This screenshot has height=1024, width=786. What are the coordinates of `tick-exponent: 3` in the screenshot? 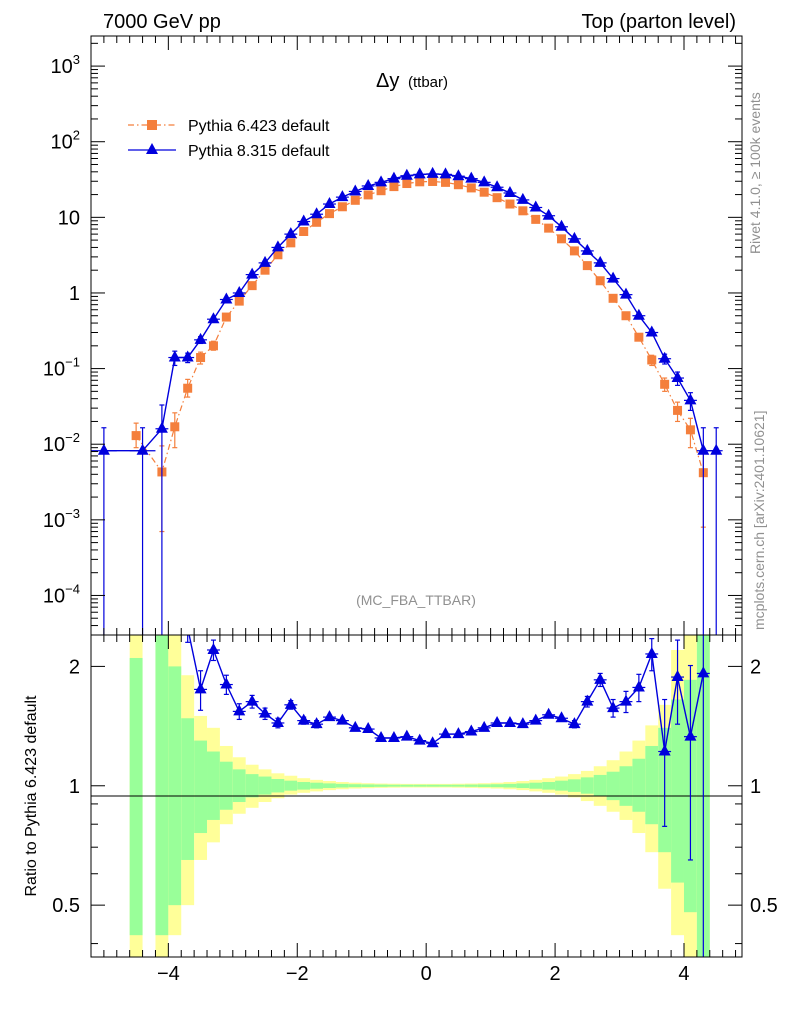 It's located at (76, 59).